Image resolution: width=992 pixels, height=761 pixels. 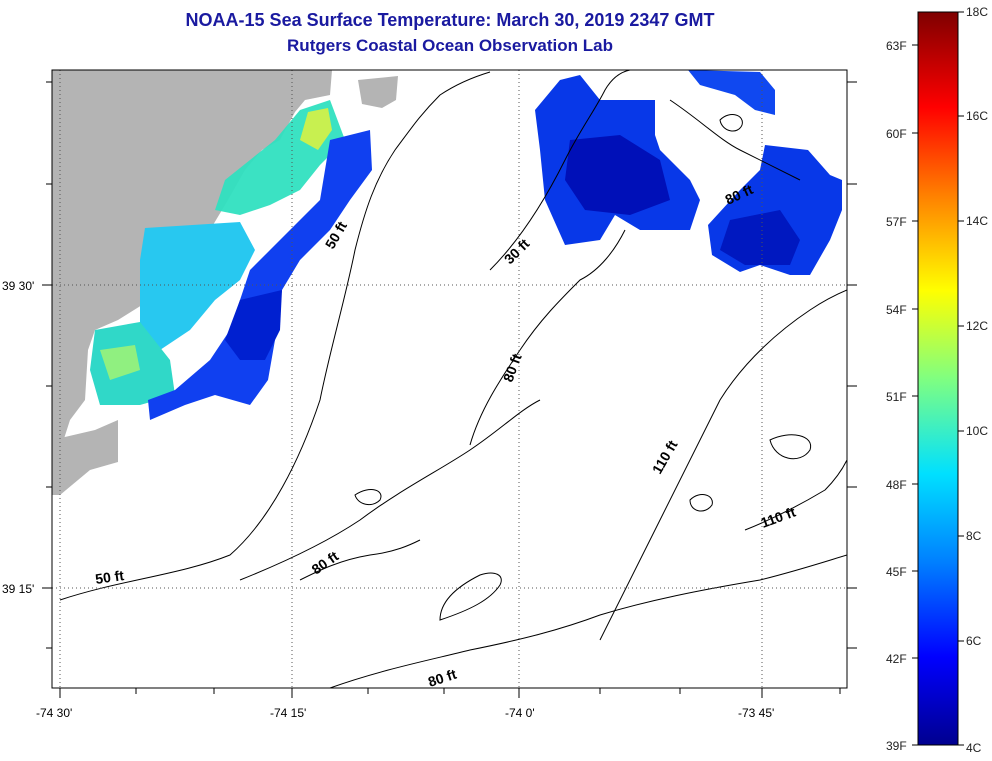 What do you see at coordinates (85, 457) in the screenshot?
I see `land-coast-tail` at bounding box center [85, 457].